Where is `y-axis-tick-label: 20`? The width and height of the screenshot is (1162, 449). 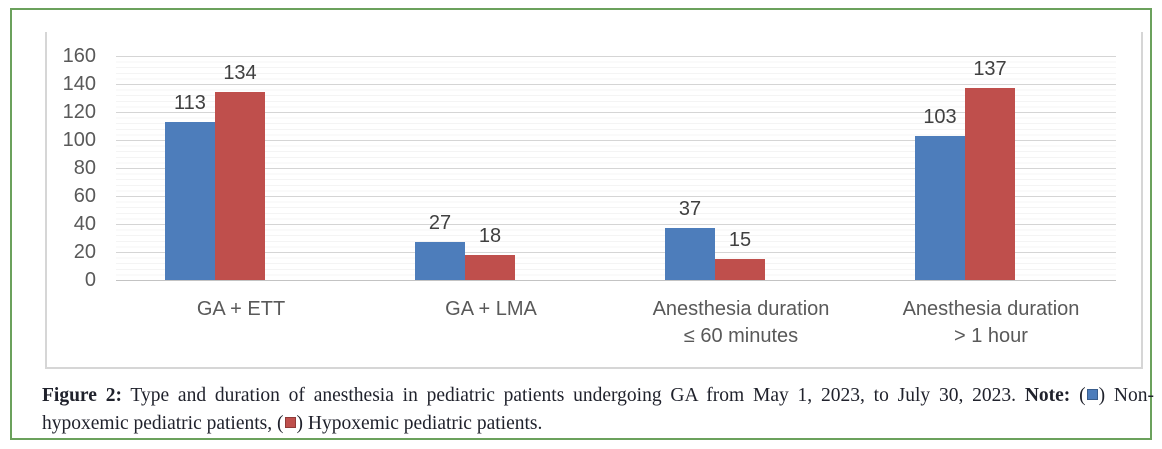 y-axis-tick-label: 20 is located at coordinates (84, 252).